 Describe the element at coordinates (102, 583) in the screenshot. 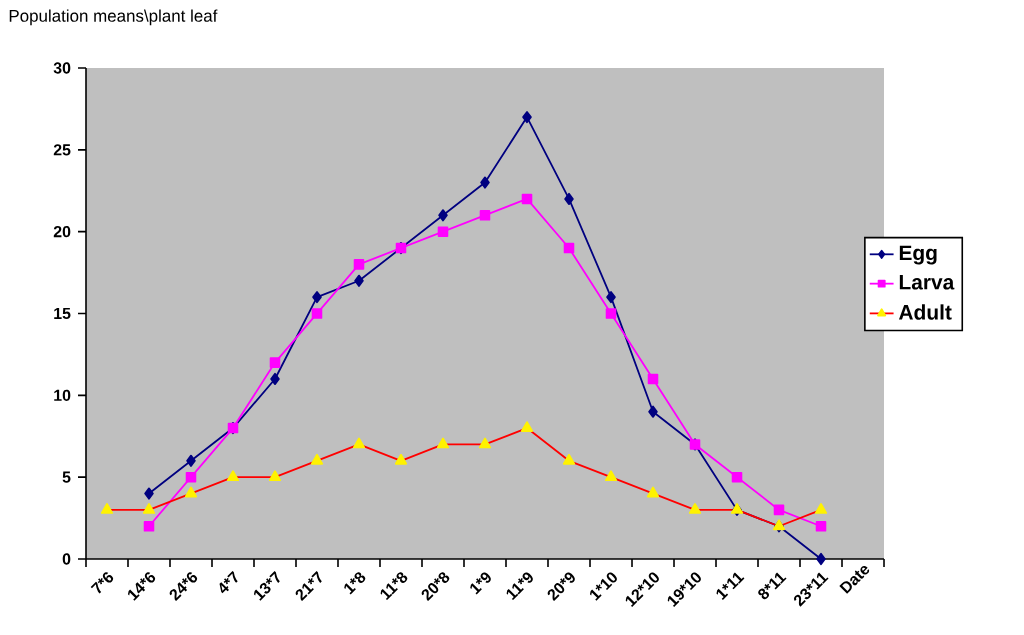

I see `x-tick-label: 7*6` at that location.